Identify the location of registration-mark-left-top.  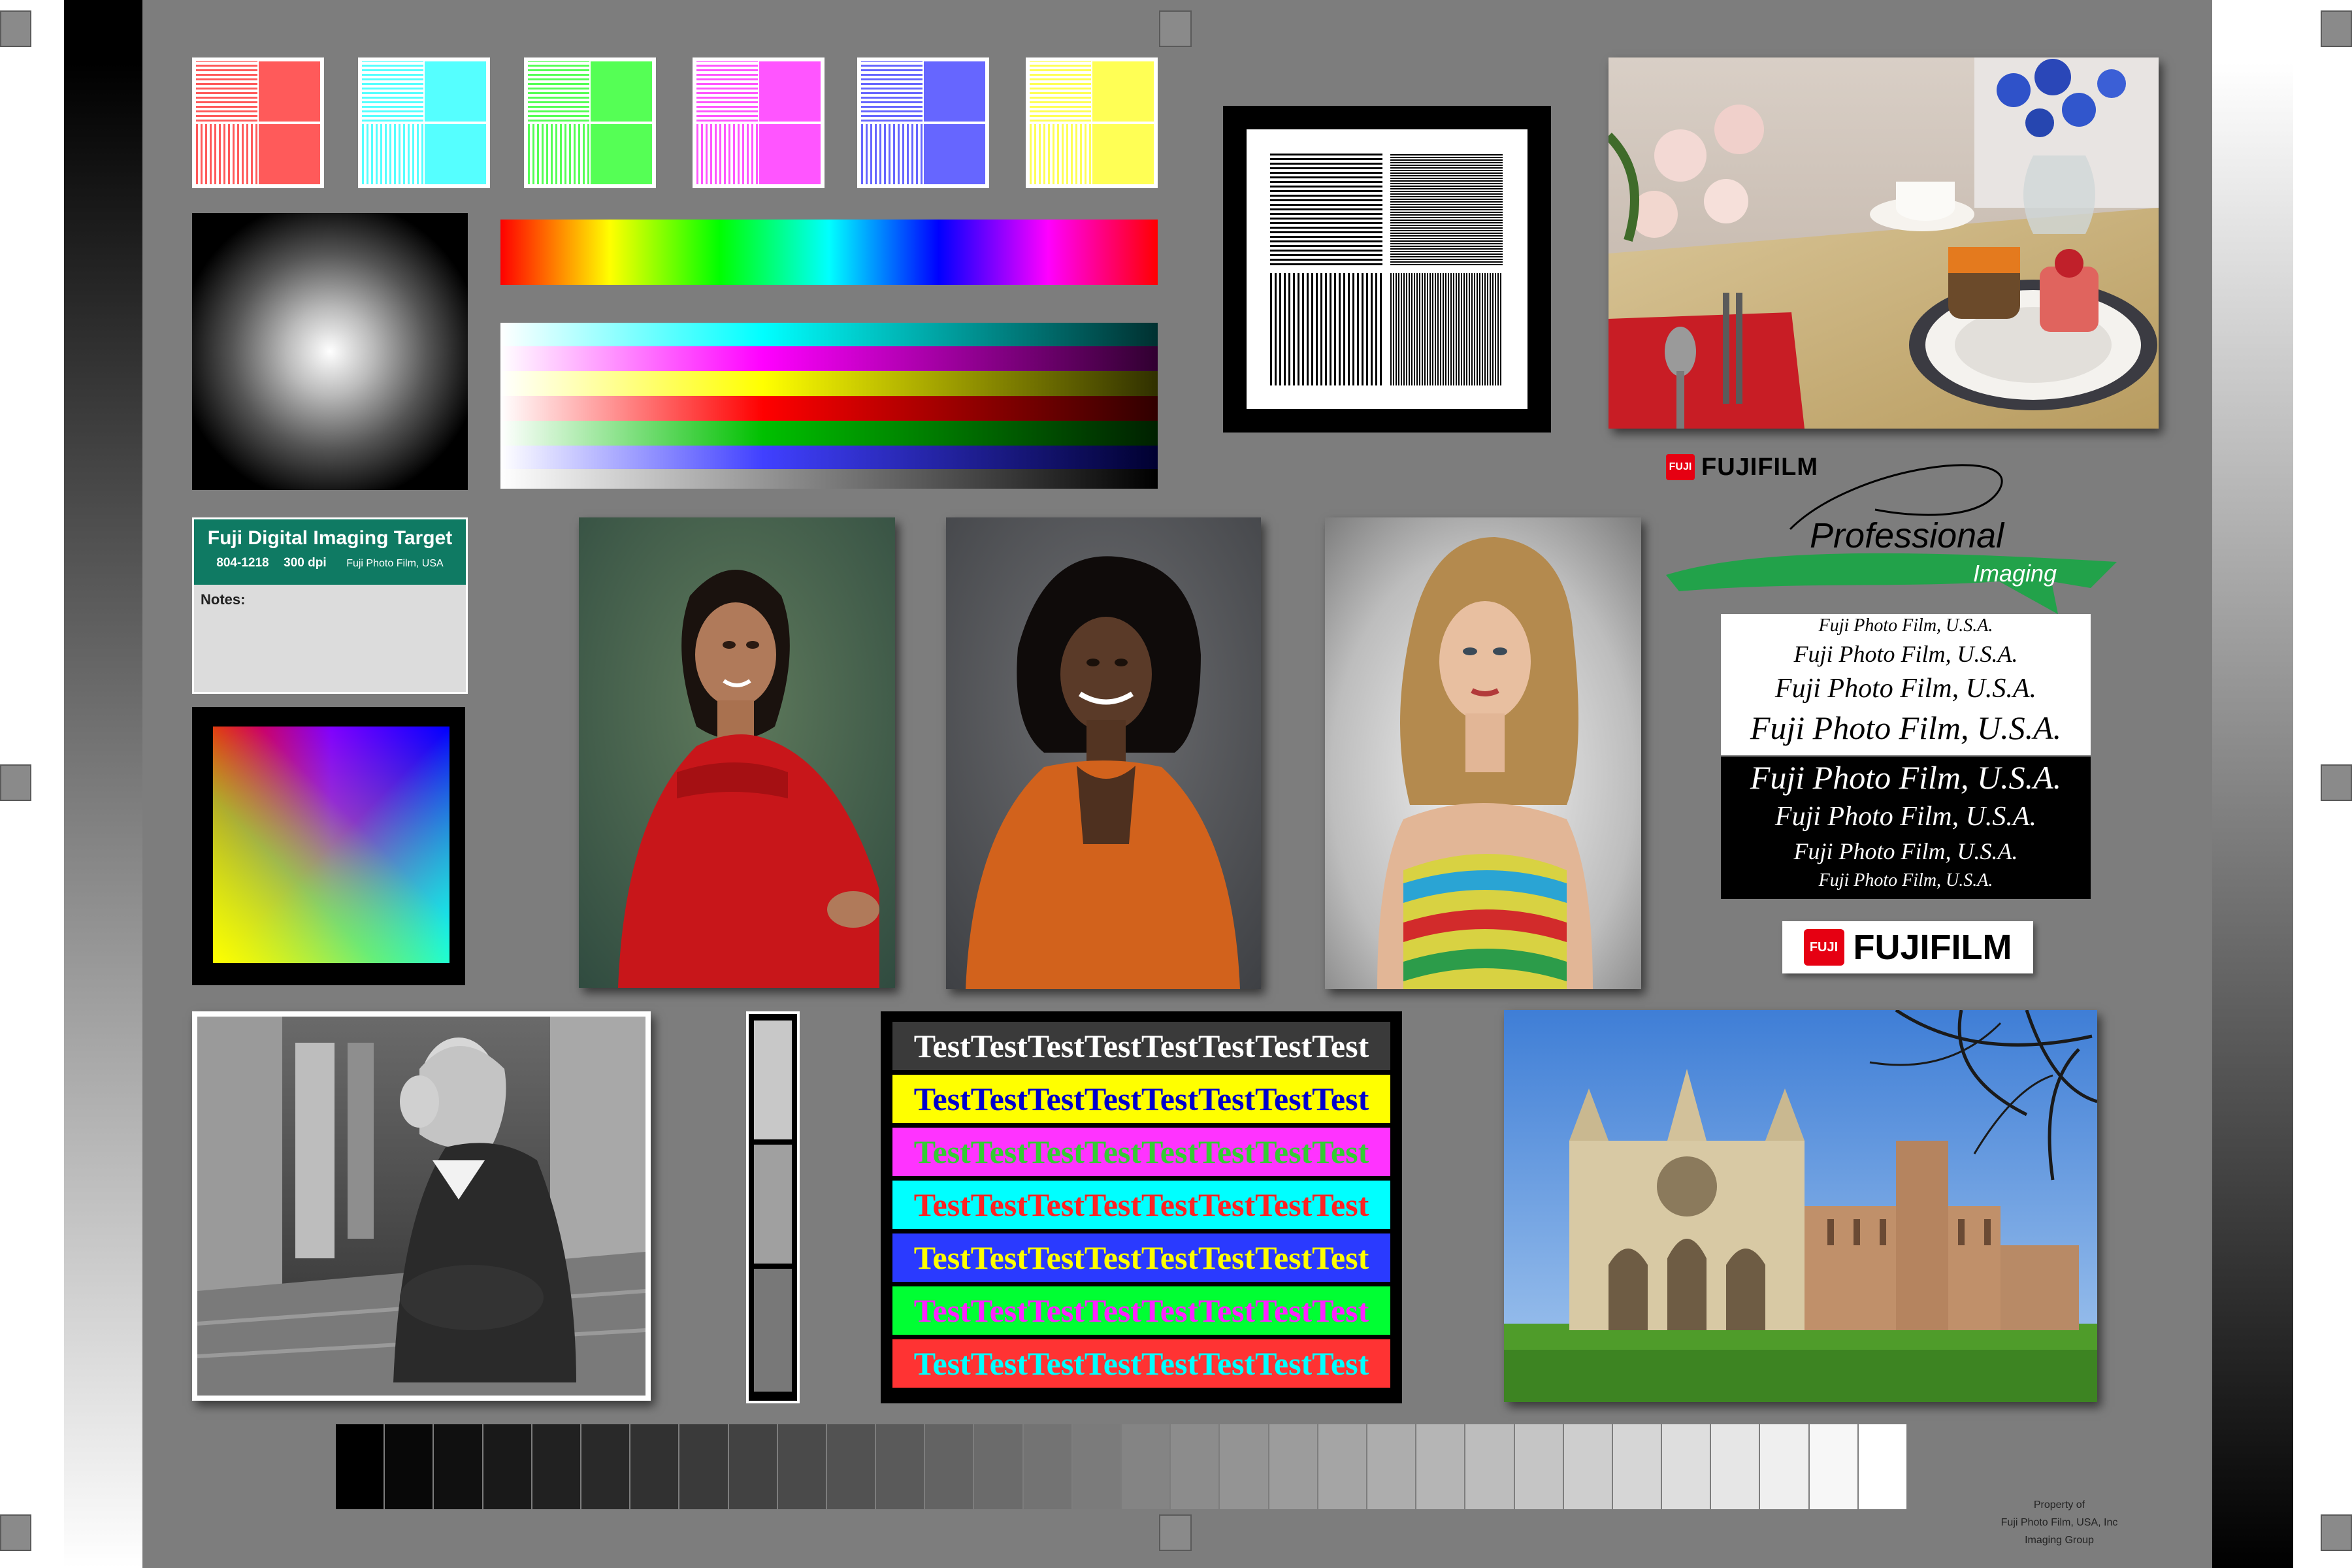
(15, 28).